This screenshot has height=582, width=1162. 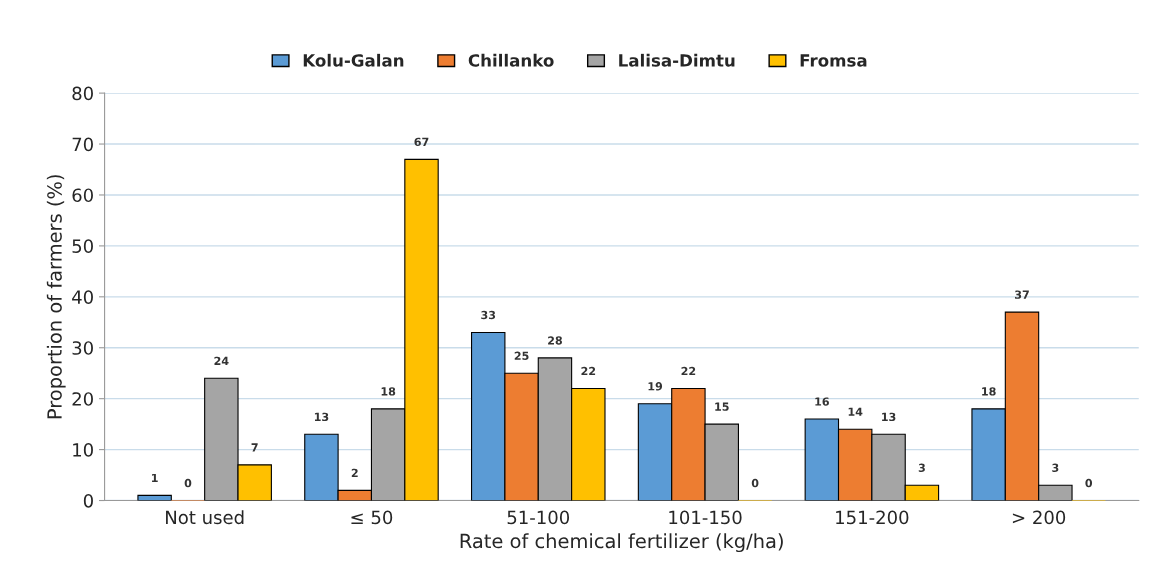 I want to click on data-label: 67, so click(x=421, y=142).